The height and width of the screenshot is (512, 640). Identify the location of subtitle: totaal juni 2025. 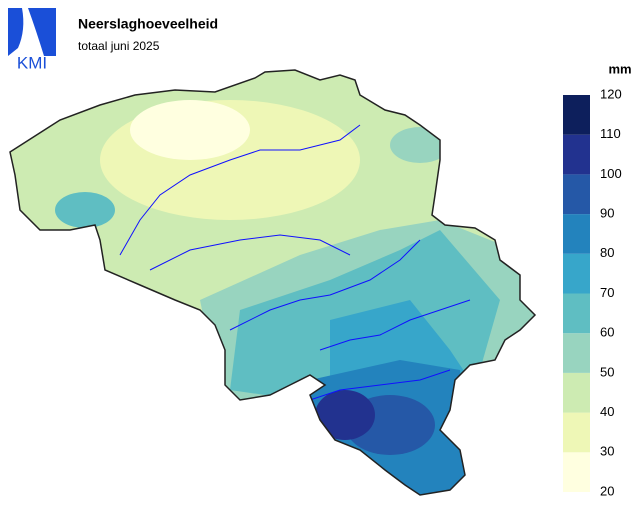
(119, 46).